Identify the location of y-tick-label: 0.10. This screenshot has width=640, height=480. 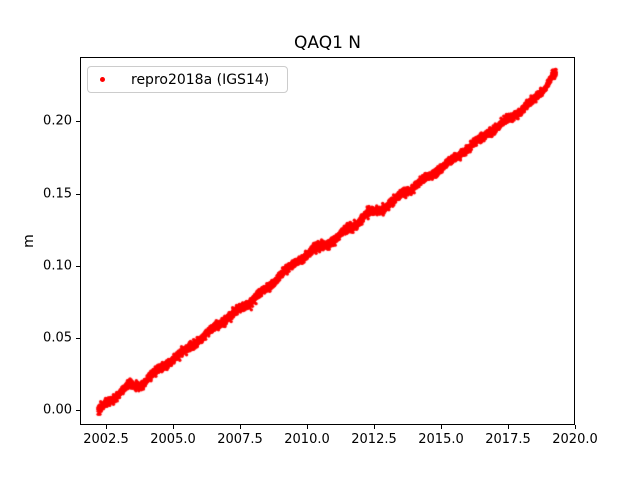
(57, 266).